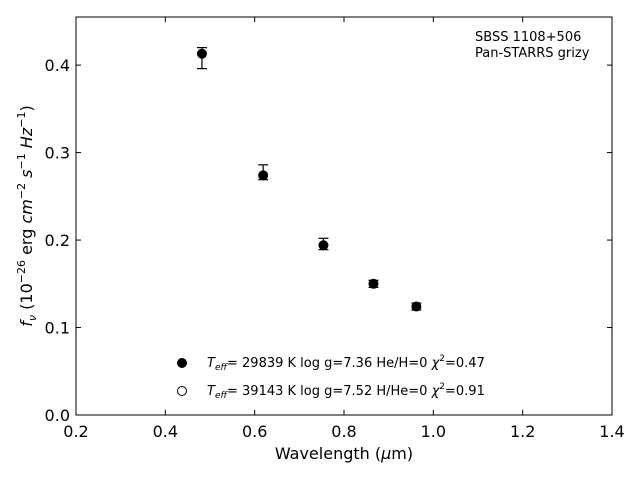 The height and width of the screenshot is (480, 640). I want to click on legend-1-teff-sub: eff, so click(222, 368).